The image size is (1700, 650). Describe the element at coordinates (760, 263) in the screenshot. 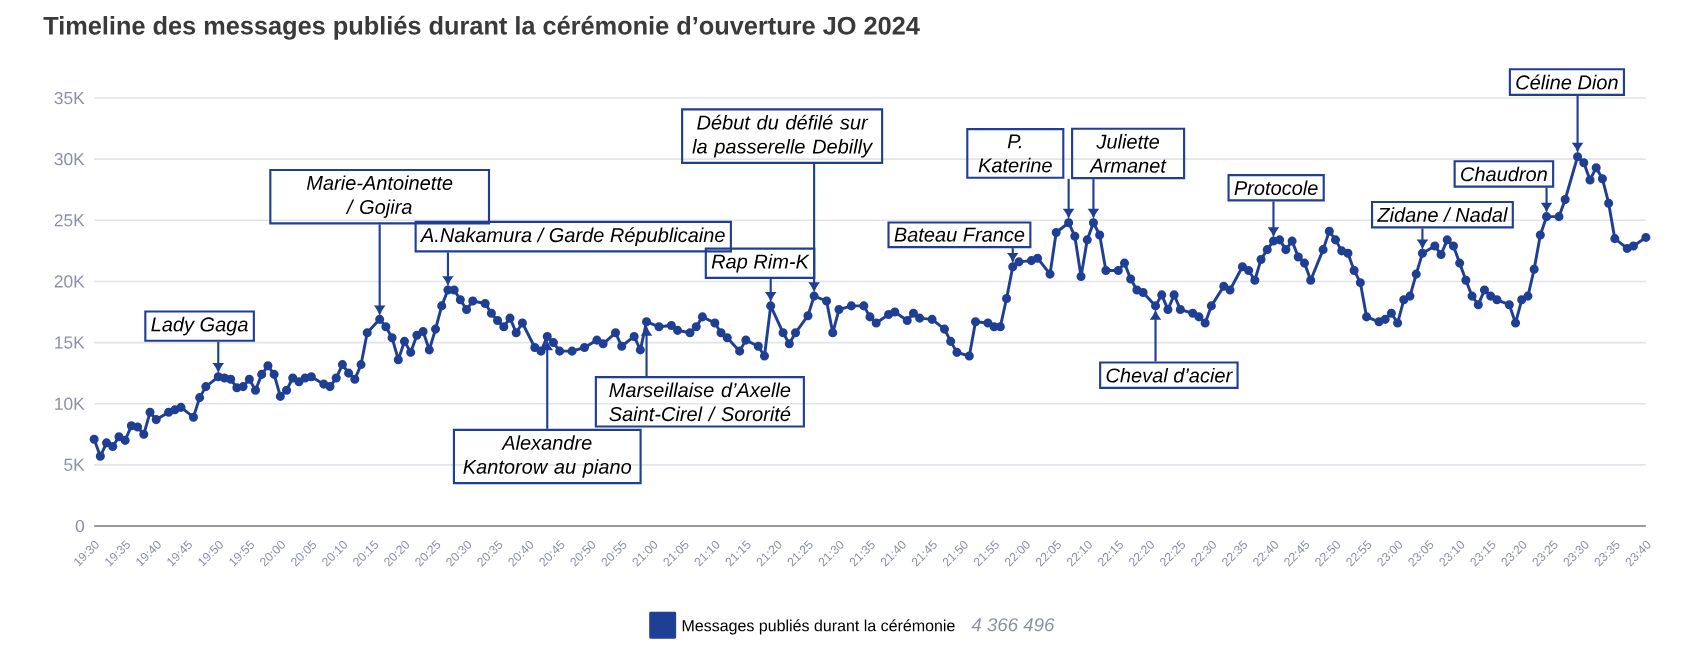

I see `annotation: Rap Rim-K` at that location.